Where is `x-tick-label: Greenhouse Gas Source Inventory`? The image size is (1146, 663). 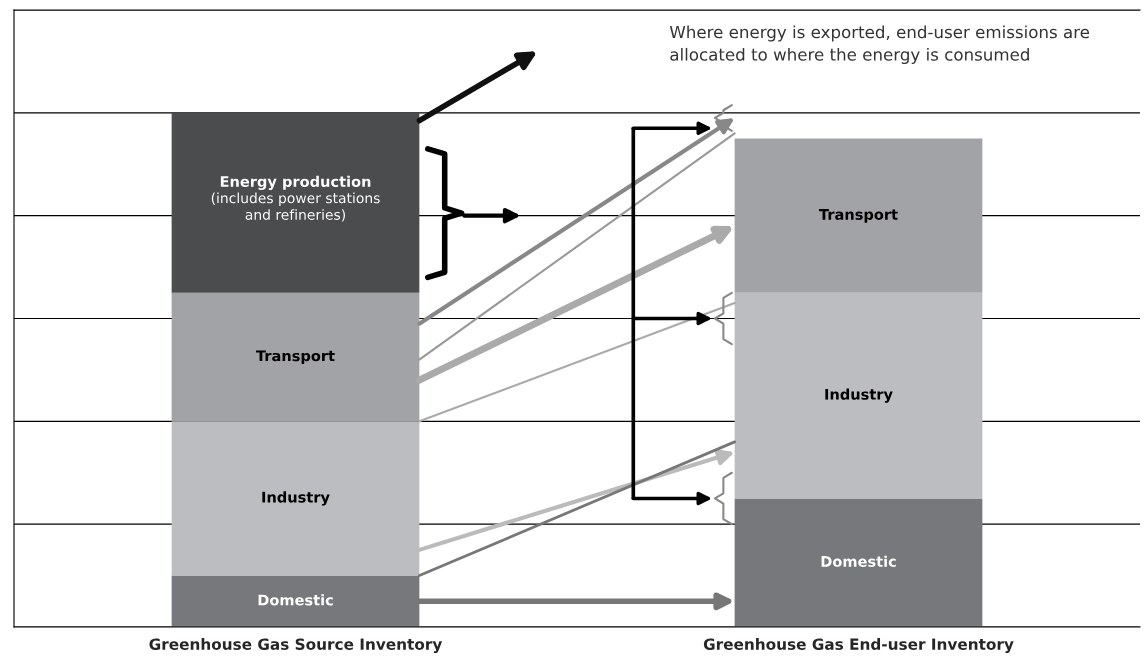 x-tick-label: Greenhouse Gas Source Inventory is located at coordinates (296, 646).